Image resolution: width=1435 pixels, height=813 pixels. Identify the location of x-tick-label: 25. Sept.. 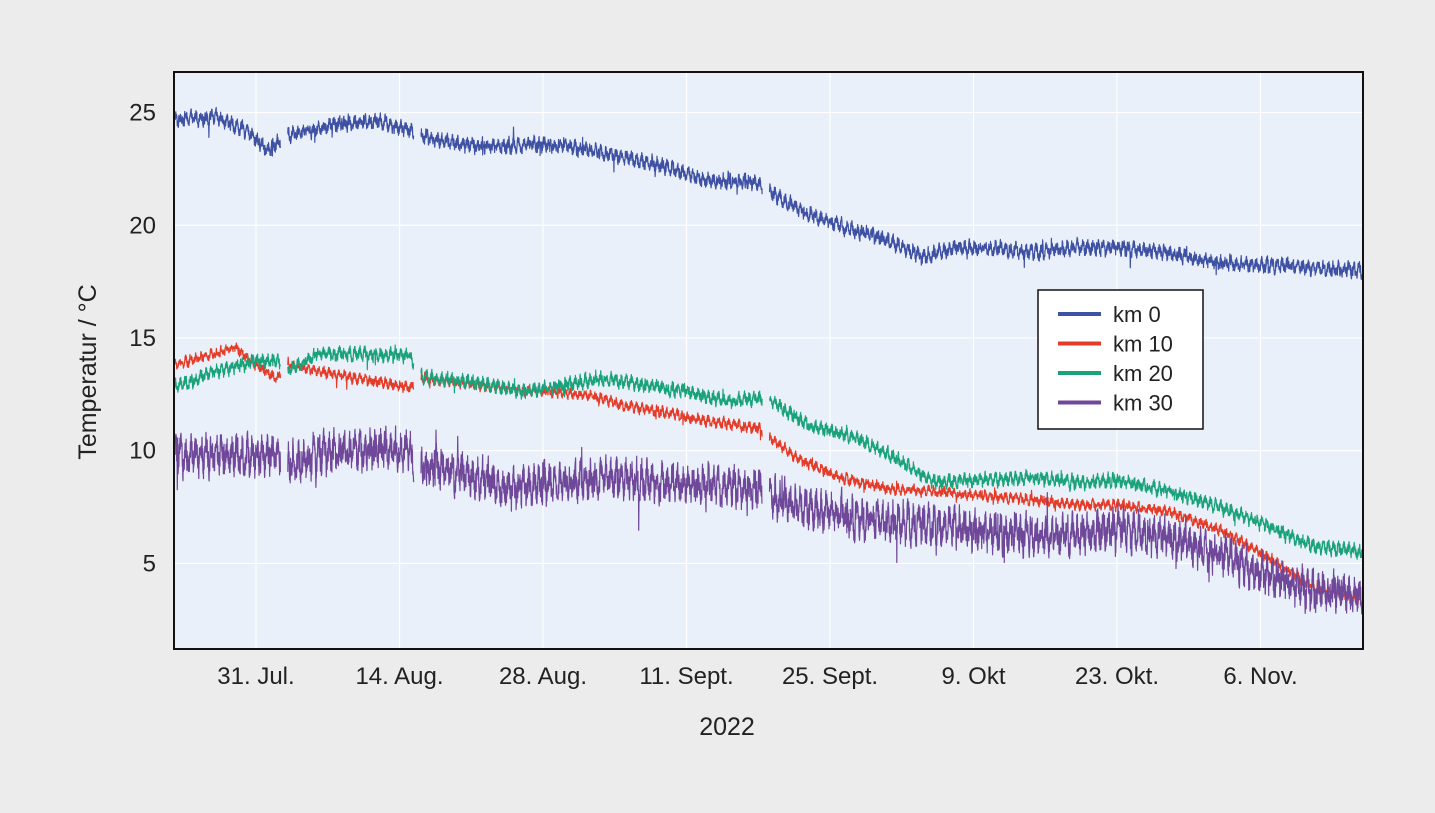
(830, 676).